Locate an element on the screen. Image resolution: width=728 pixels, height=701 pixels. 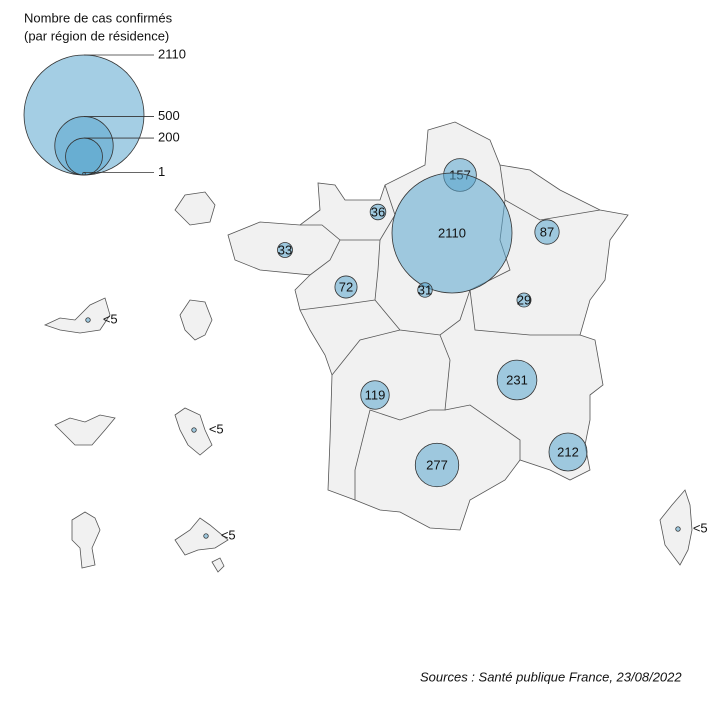
region-label: 119 is located at coordinates (375, 394).